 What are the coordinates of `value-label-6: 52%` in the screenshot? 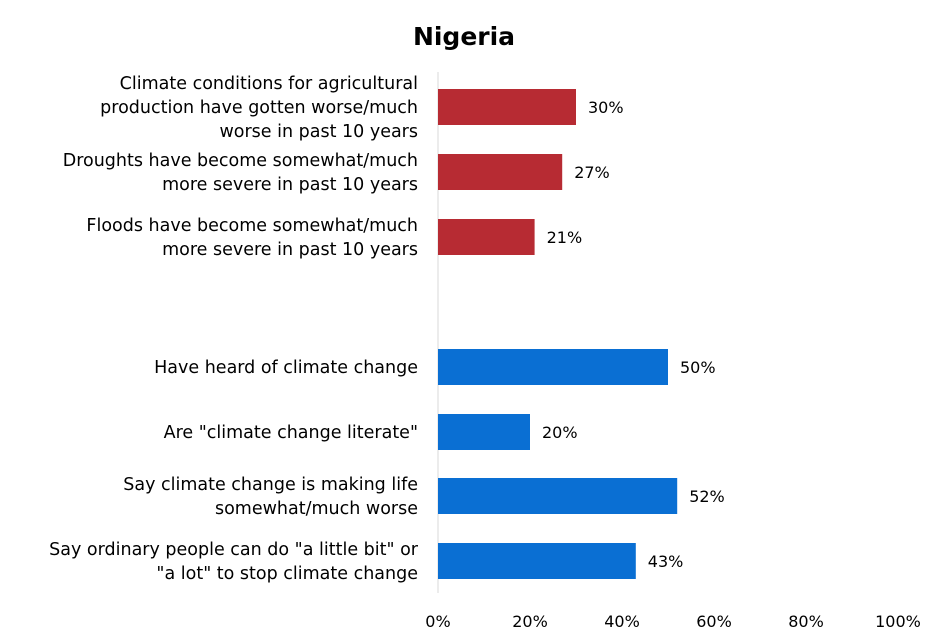 It's located at (707, 496).